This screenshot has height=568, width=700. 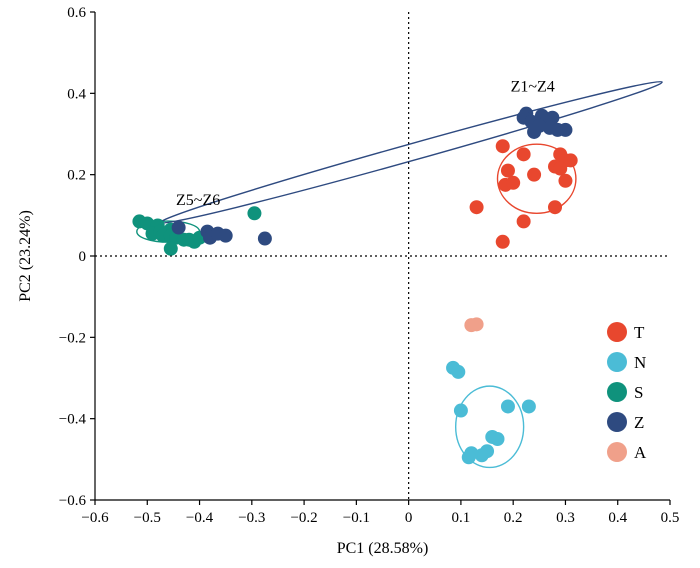 I want to click on x-tick-label: −0.5, so click(x=147, y=518).